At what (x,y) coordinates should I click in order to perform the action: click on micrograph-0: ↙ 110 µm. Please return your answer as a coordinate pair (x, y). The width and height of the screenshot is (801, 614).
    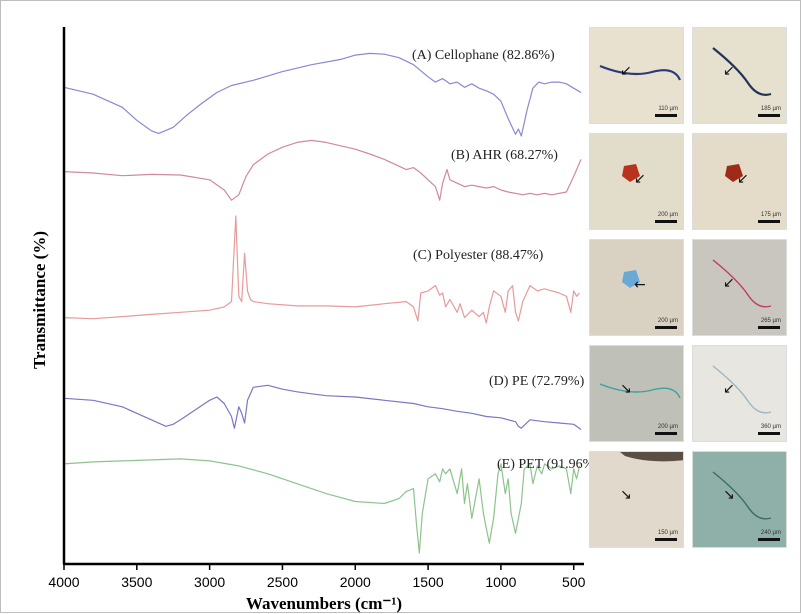
    Looking at the image, I should click on (636, 75).